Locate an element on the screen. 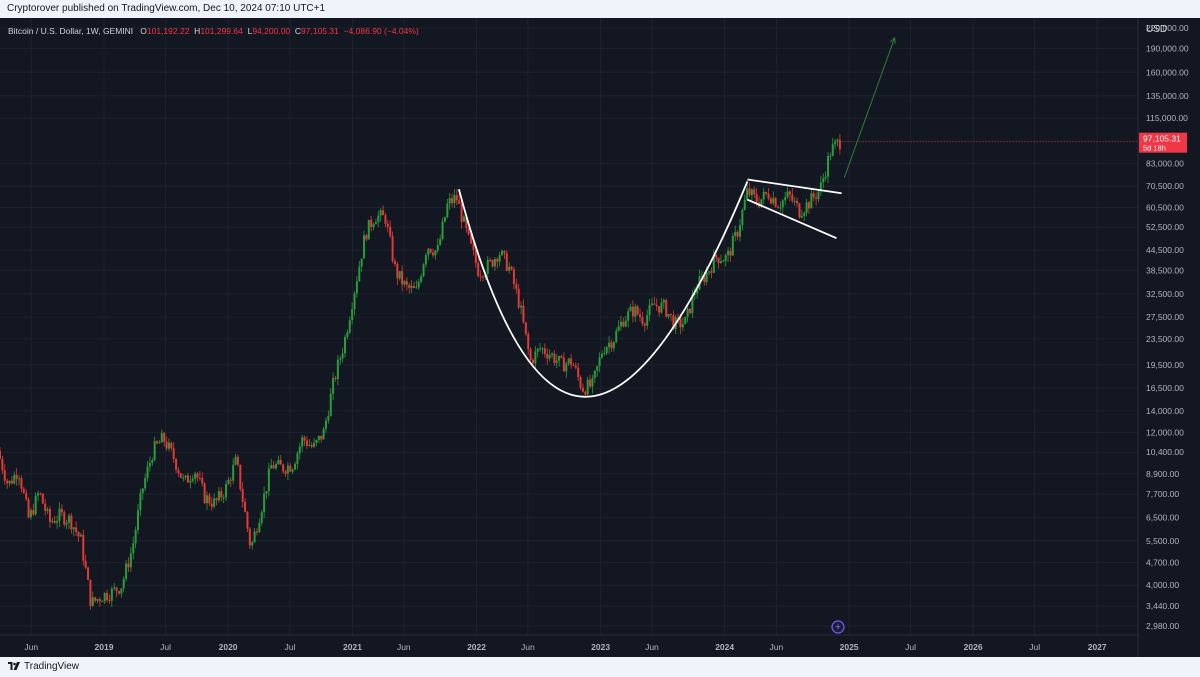 Image resolution: width=1200 pixels, height=677 pixels. event-marker: + is located at coordinates (838, 627).